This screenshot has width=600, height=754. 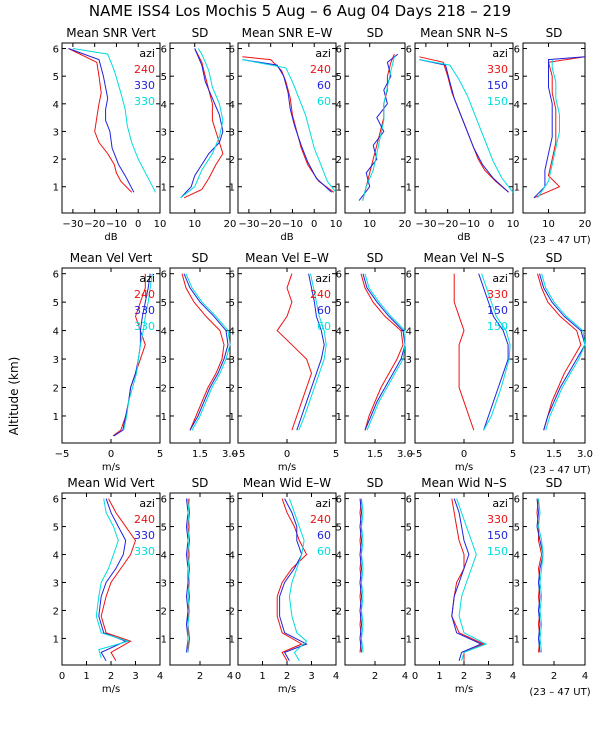 What do you see at coordinates (135, 676) in the screenshot?
I see `x-tick-label: 3` at bounding box center [135, 676].